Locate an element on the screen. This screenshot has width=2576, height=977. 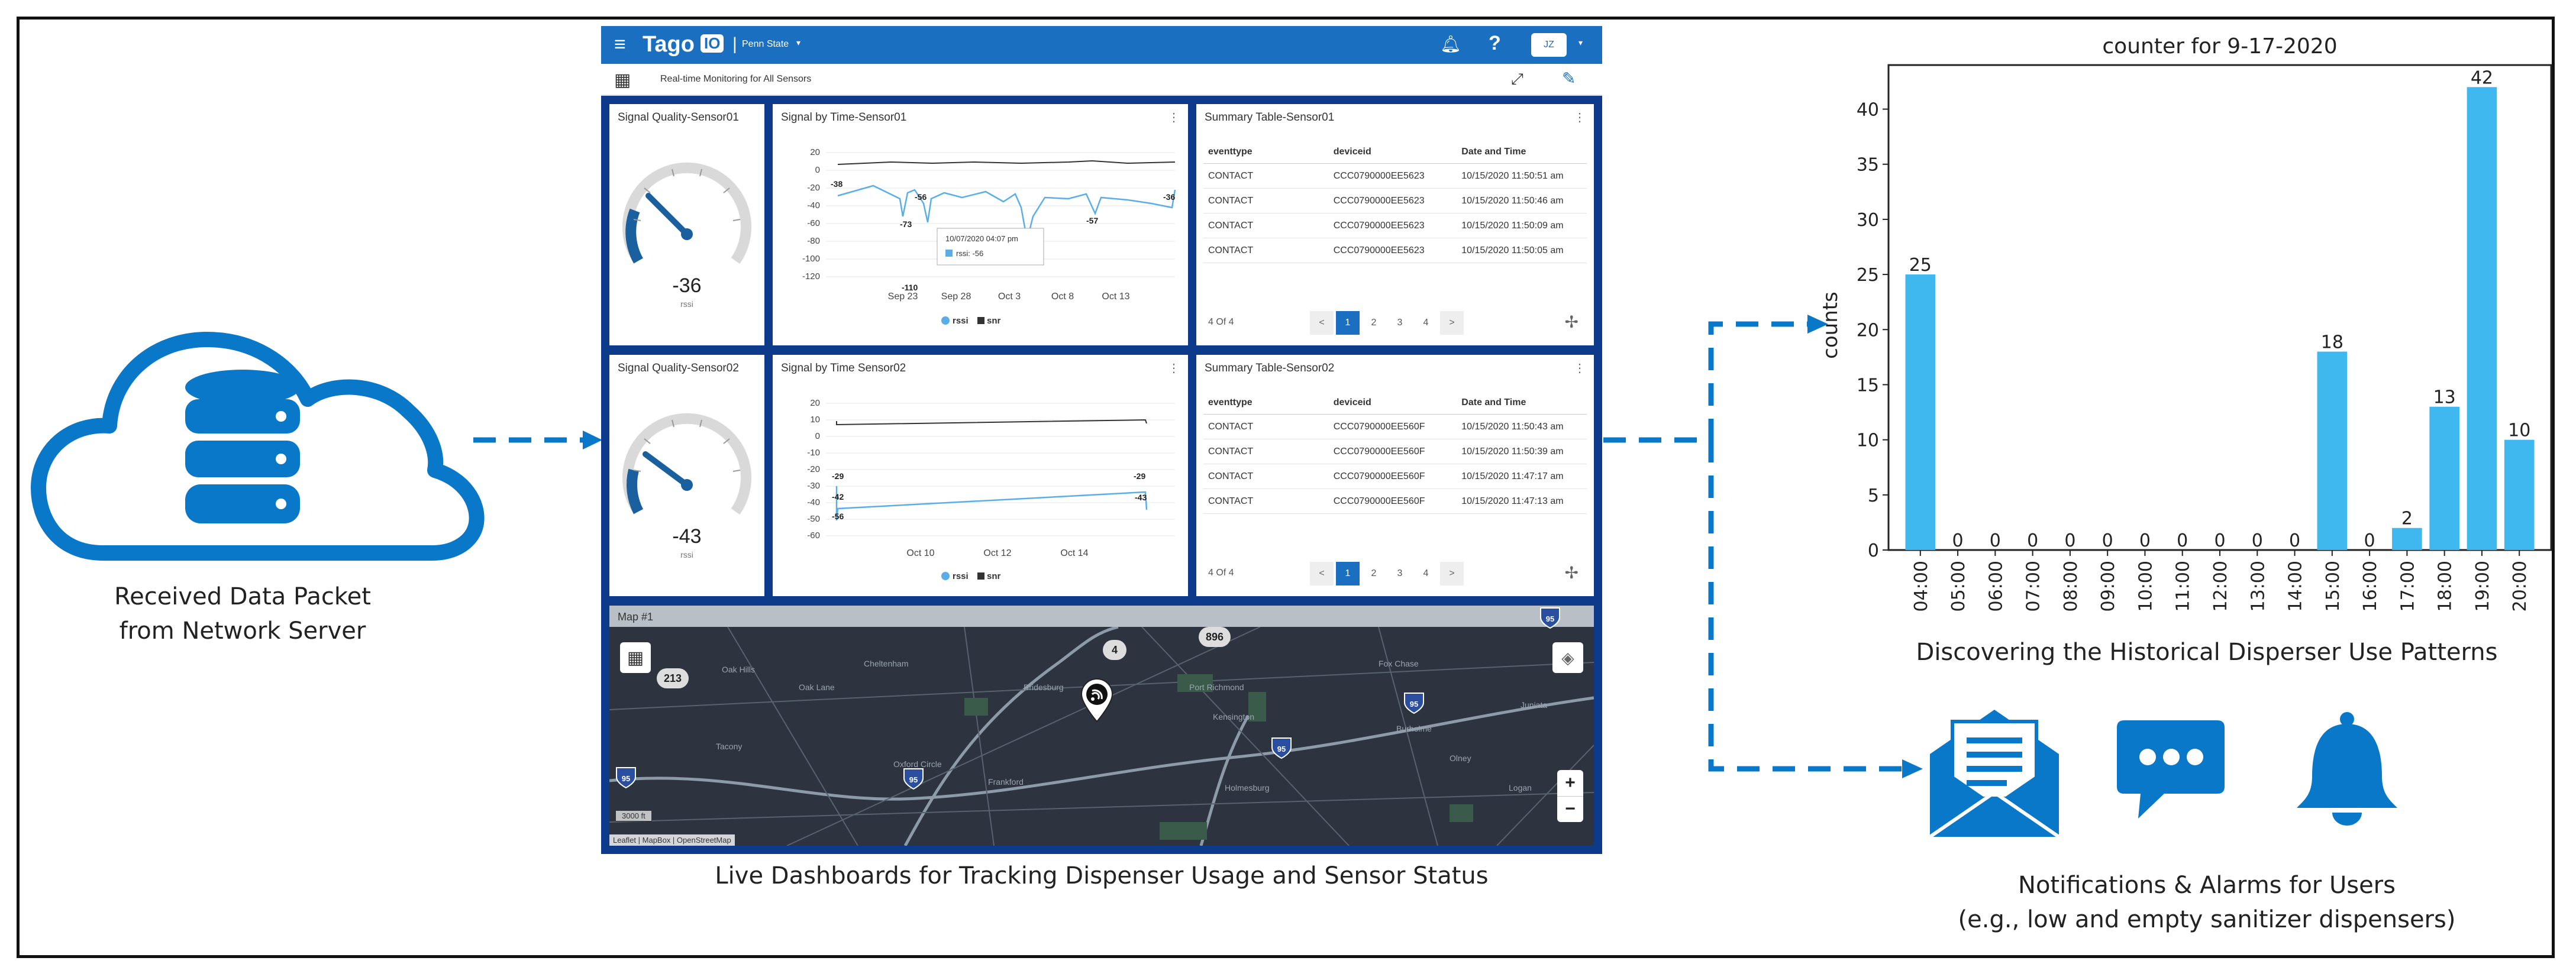
map-title: Map #1 is located at coordinates (636, 617).